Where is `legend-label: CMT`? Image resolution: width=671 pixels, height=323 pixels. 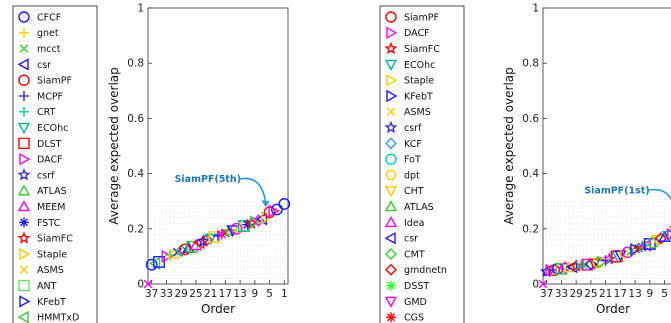 legend-label: CMT is located at coordinates (414, 254).